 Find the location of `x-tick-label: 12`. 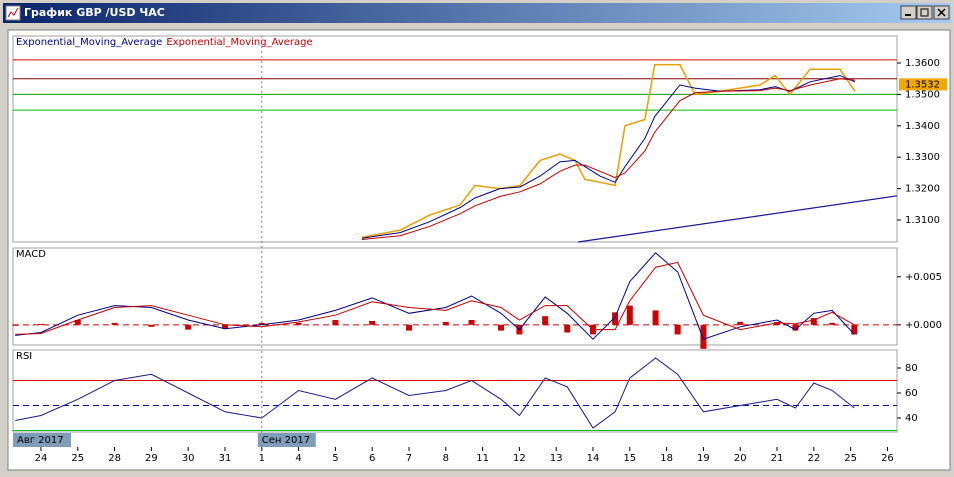

x-tick-label: 12 is located at coordinates (519, 458).